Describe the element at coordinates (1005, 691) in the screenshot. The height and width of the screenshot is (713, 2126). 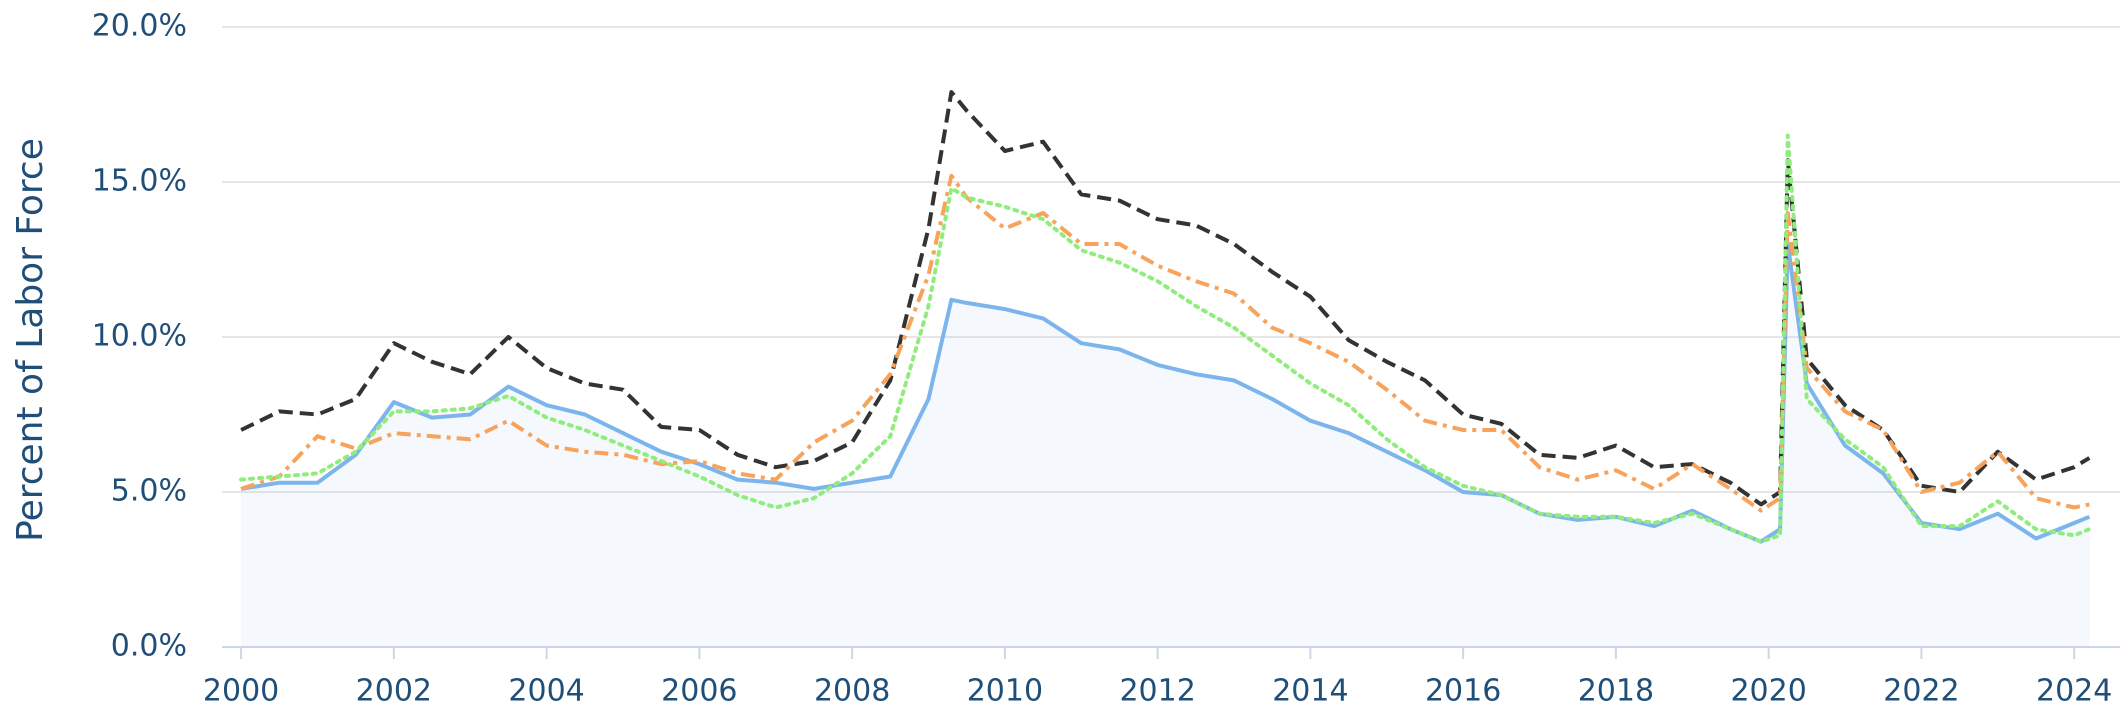
I see `x-tick-label: 2010` at that location.